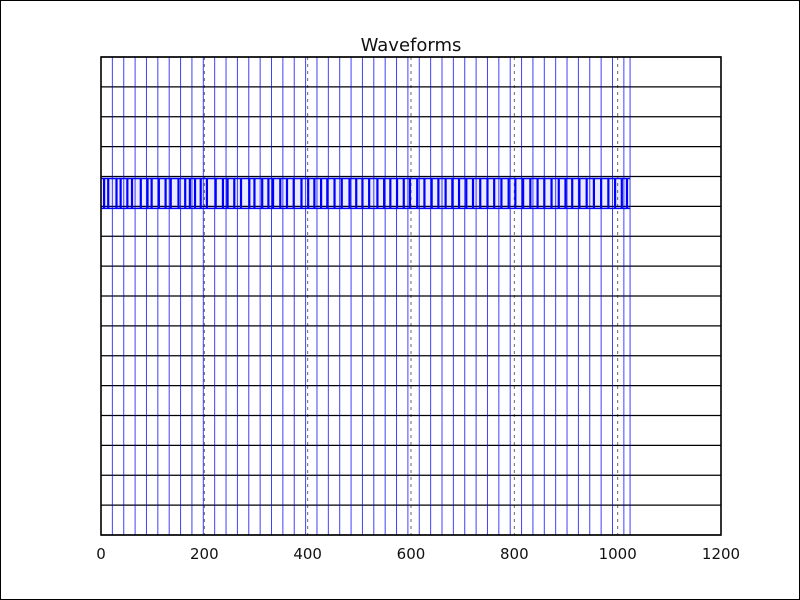 The image size is (800, 600). What do you see at coordinates (307, 554) in the screenshot?
I see `x-tick-label: 400` at bounding box center [307, 554].